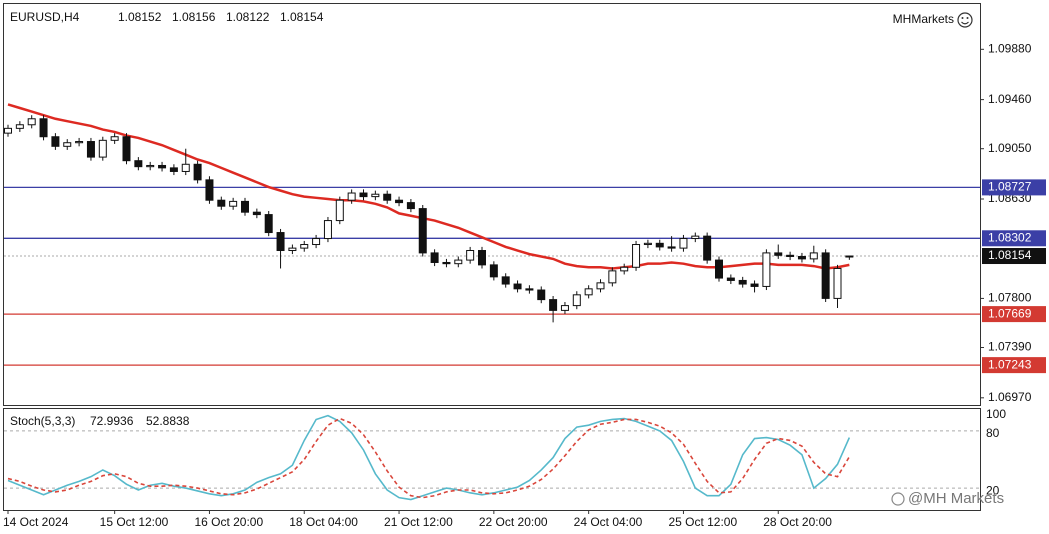 This screenshot has height=534, width=1049. Describe the element at coordinates (418, 522) in the screenshot. I see `x-tick-label: 21 Oct 12:00` at that location.